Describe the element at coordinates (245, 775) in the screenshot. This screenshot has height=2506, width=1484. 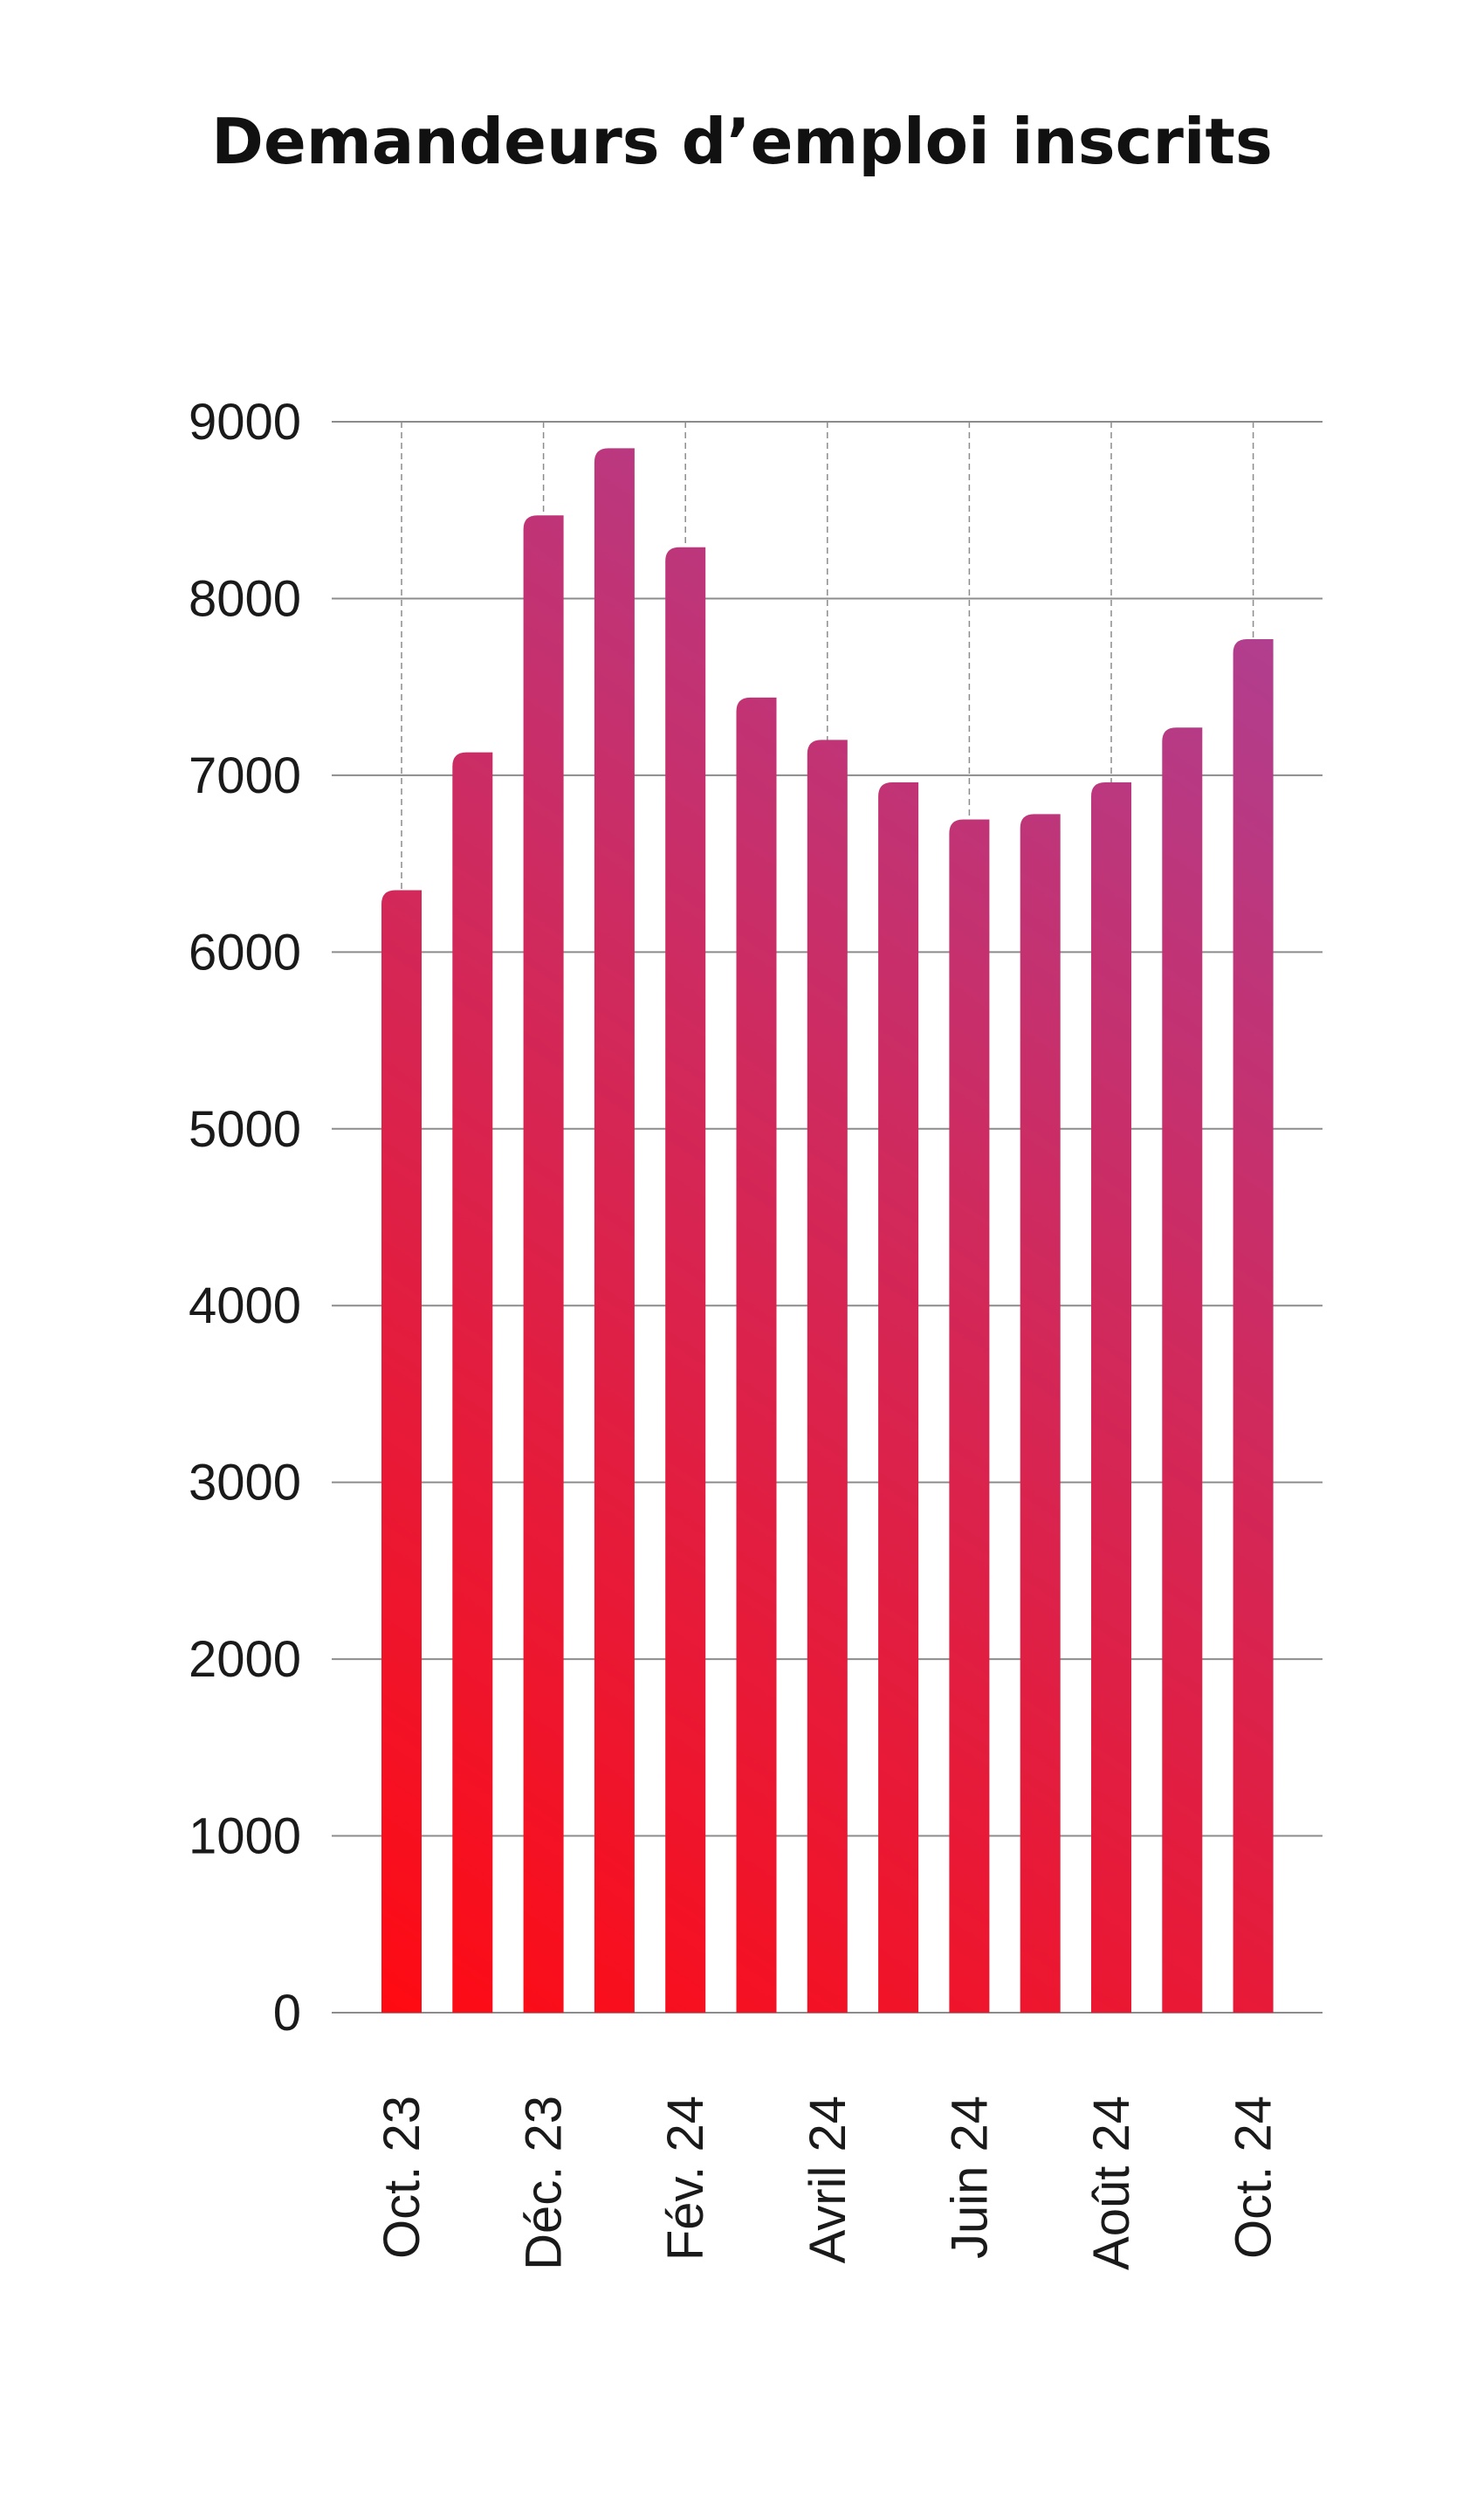
I see `y-tick-label: 7000` at that location.